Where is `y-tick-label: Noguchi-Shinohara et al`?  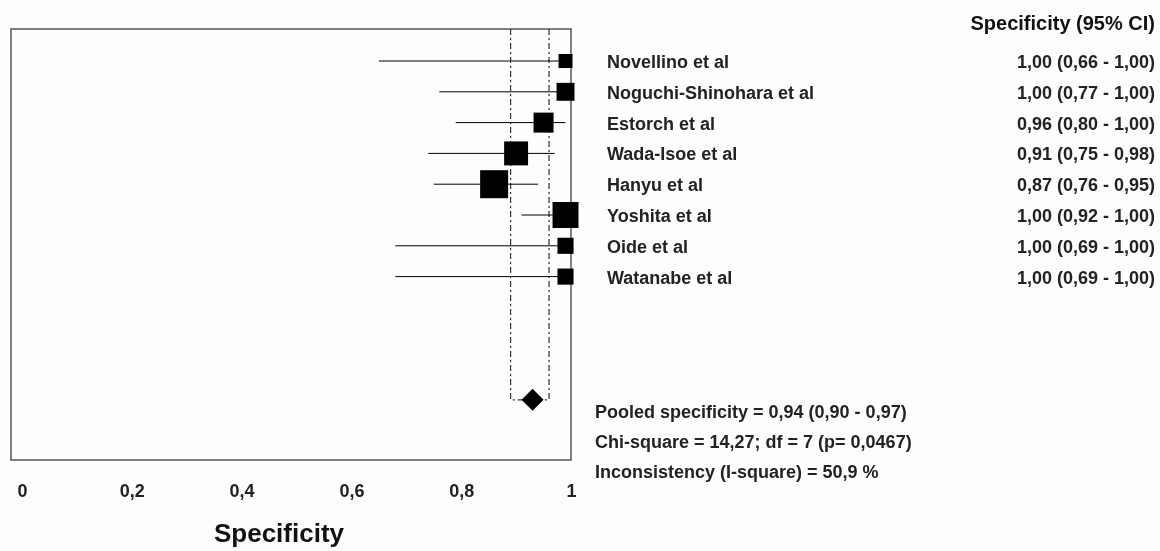
y-tick-label: Noguchi-Shinohara et al is located at coordinates (711, 92).